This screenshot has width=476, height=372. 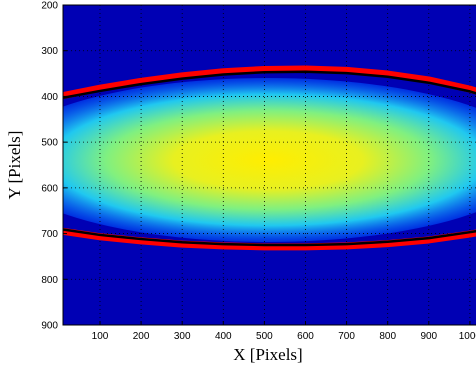 I want to click on x-tick-label: 500, so click(x=264, y=336).